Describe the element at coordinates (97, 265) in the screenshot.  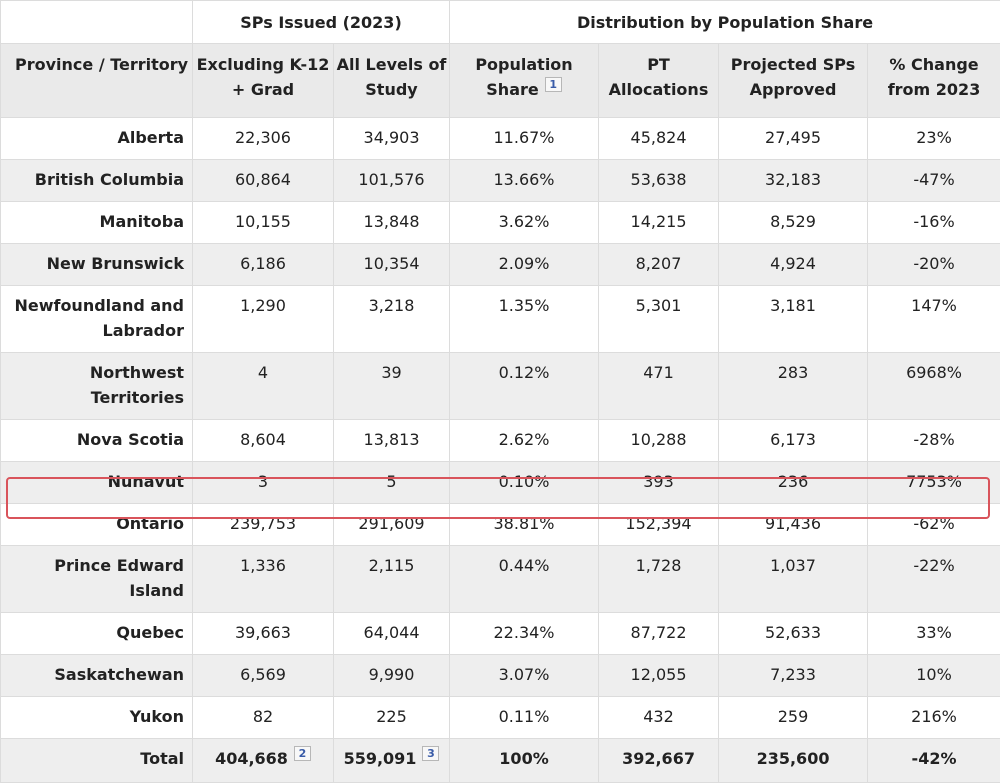
I see `province-cell: New Brunswick` at that location.